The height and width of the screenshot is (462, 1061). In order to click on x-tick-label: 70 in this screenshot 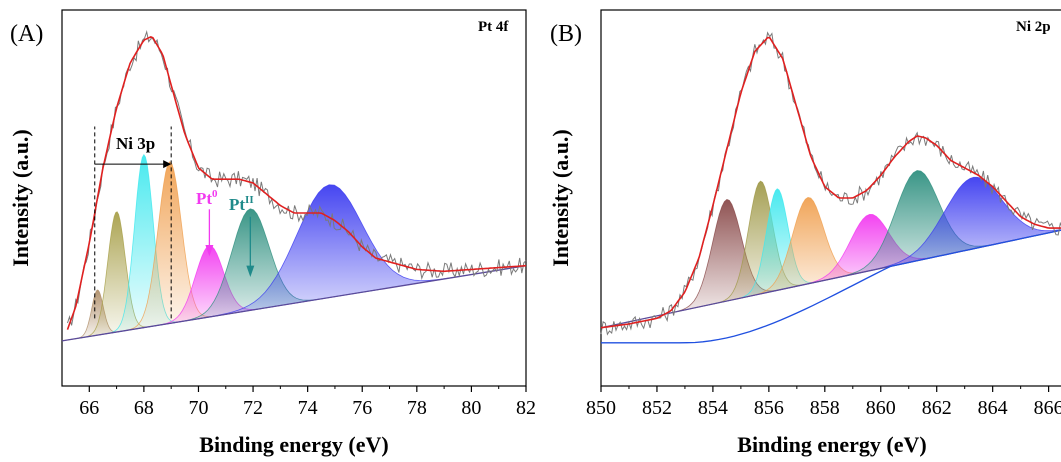, I will do `click(198, 408)`.